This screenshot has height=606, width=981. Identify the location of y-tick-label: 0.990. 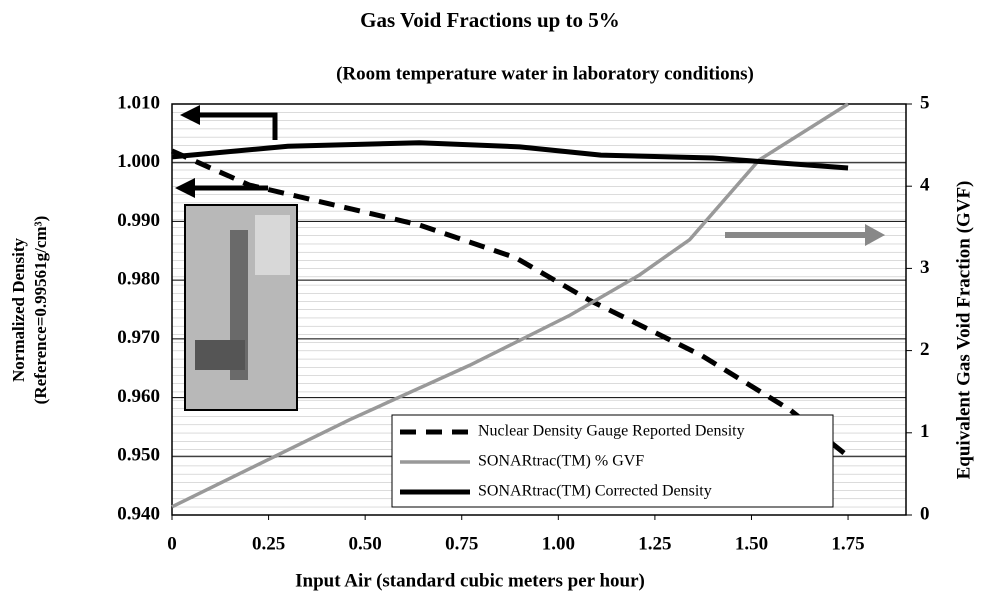
(138, 220).